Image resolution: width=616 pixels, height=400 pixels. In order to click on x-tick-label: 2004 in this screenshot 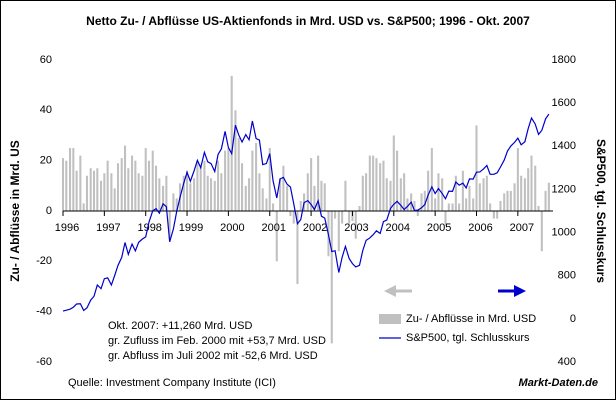, I will do `click(398, 228)`.